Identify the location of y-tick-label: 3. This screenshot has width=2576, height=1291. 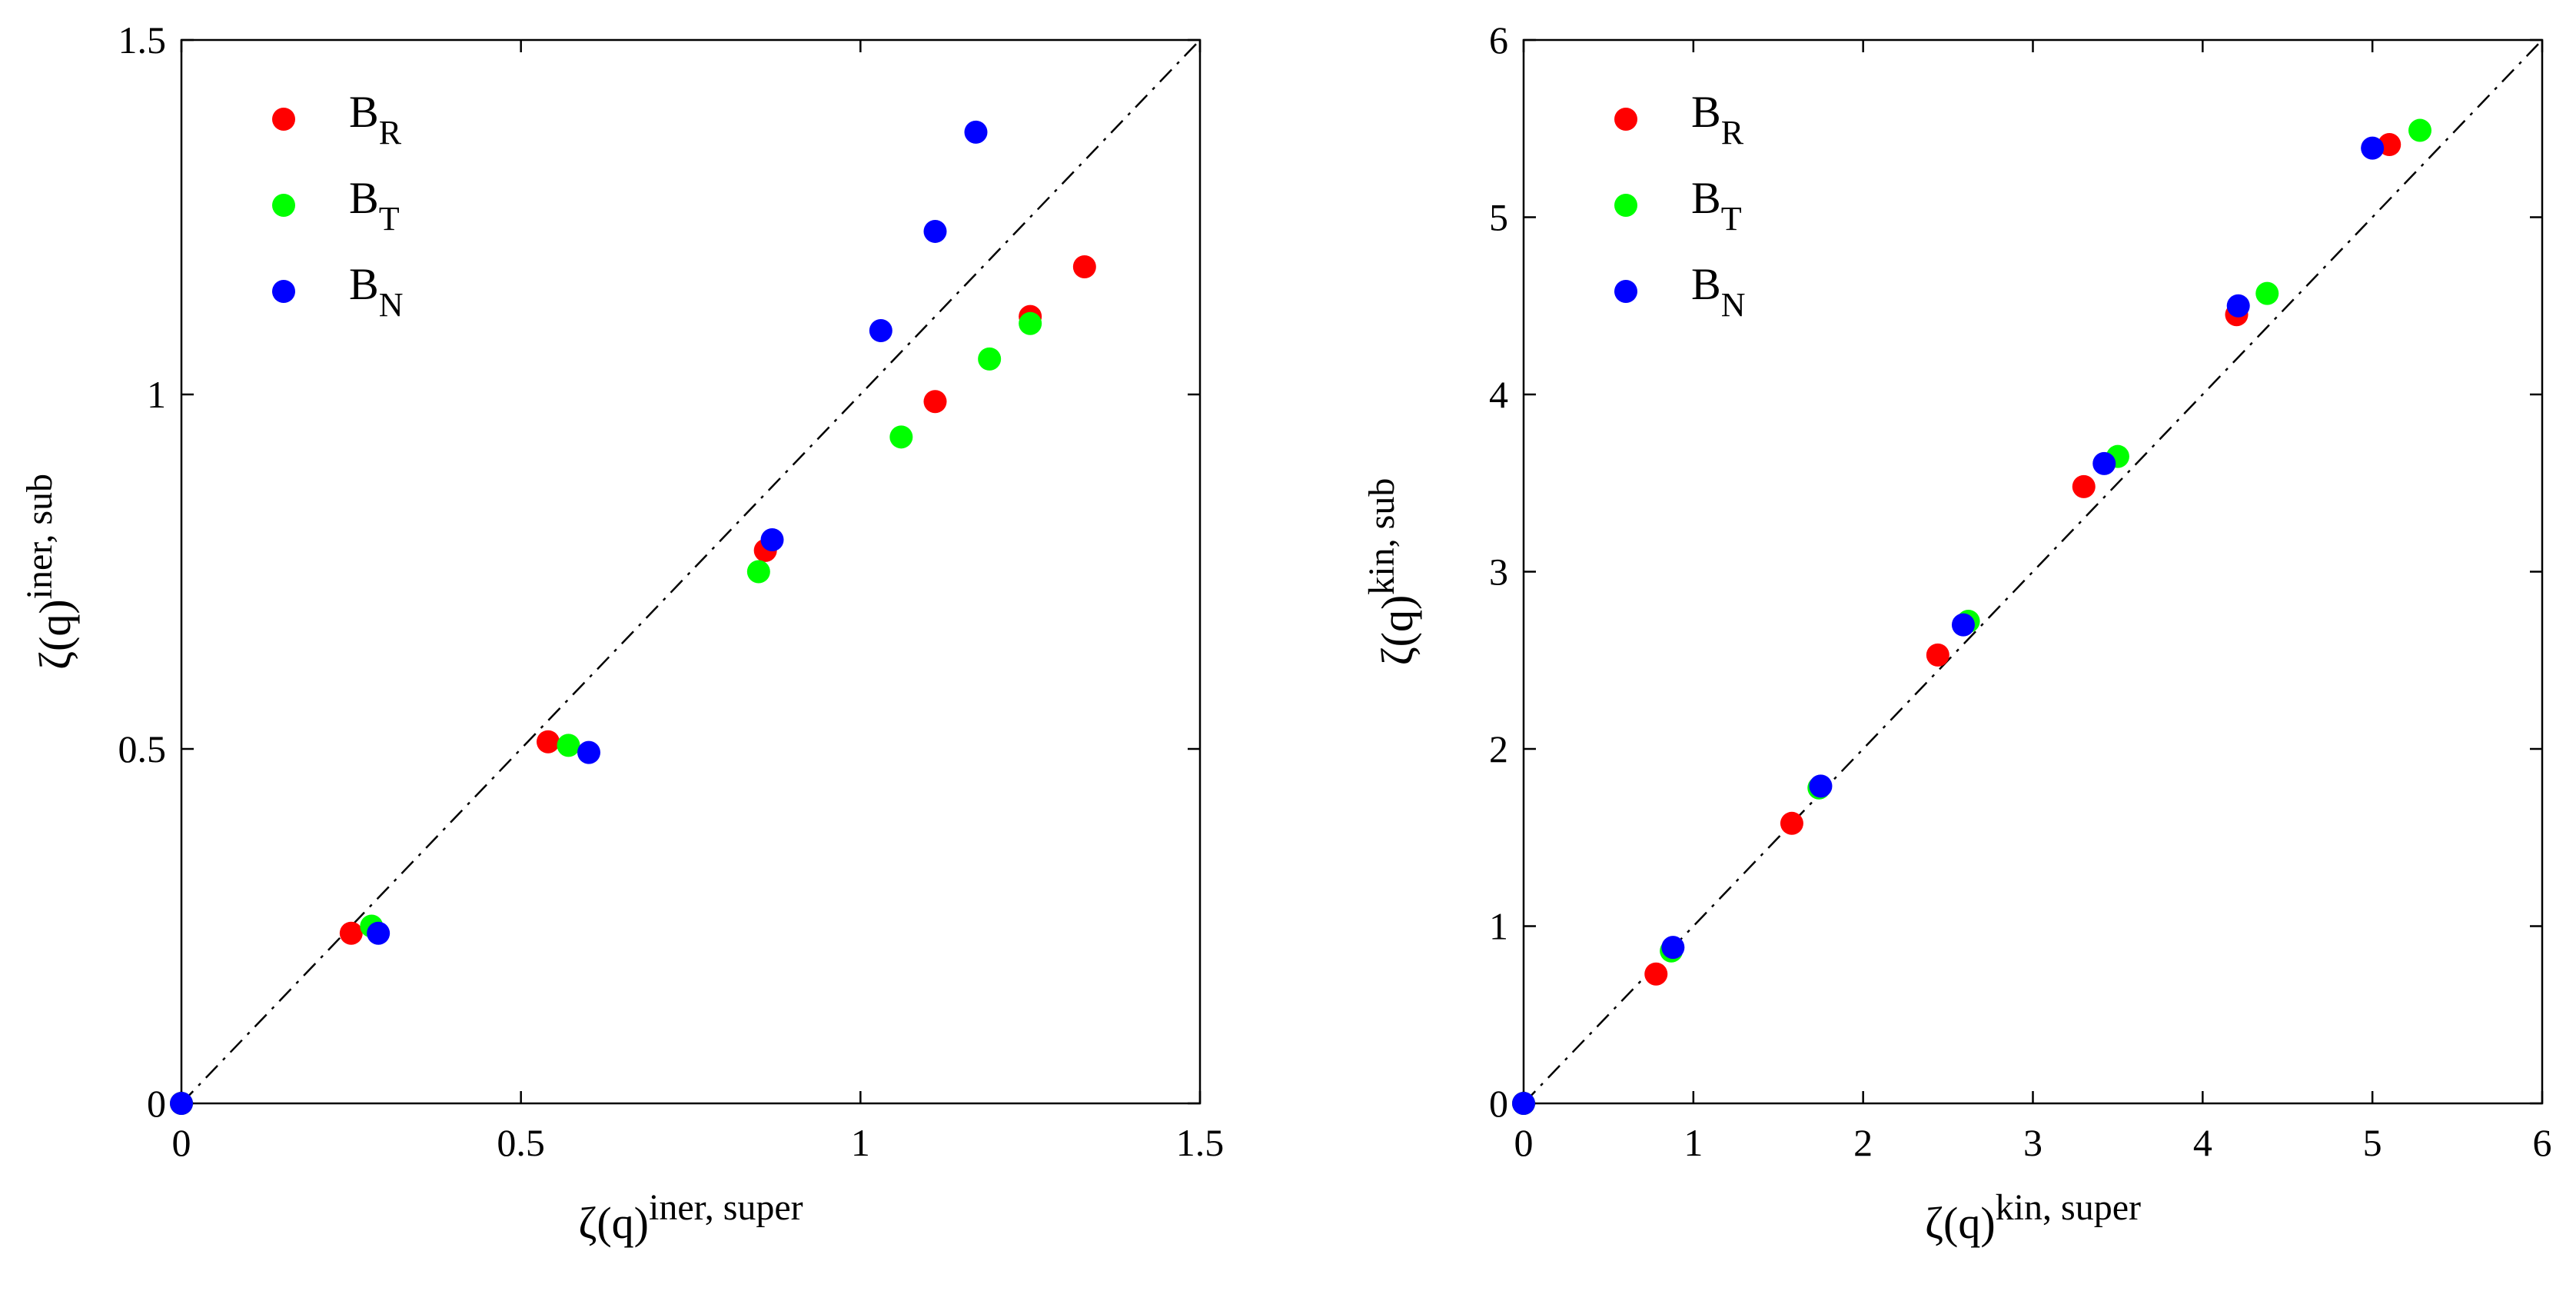
(1498, 572).